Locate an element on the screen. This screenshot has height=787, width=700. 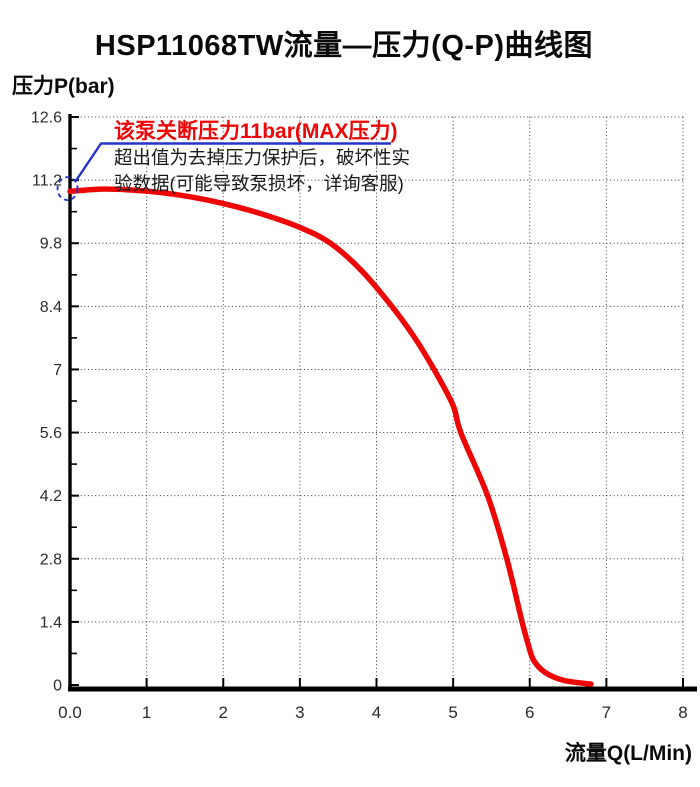
callout-leader-line is located at coordinates (232, 162).